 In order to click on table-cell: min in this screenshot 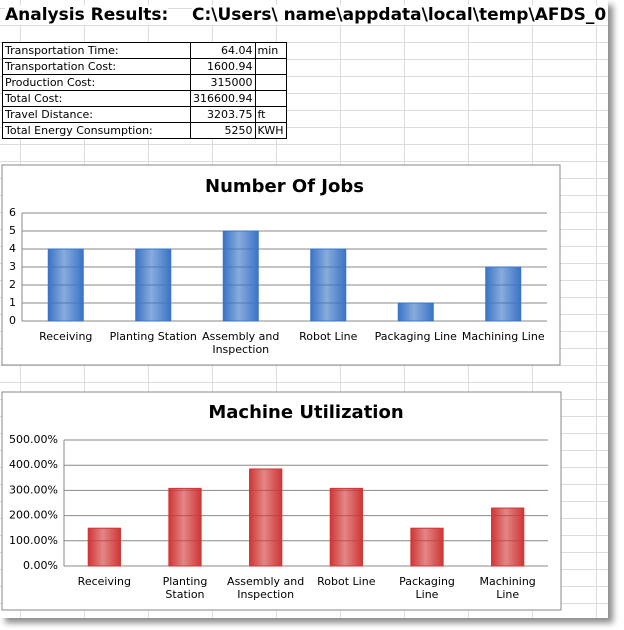, I will do `click(270, 50)`.